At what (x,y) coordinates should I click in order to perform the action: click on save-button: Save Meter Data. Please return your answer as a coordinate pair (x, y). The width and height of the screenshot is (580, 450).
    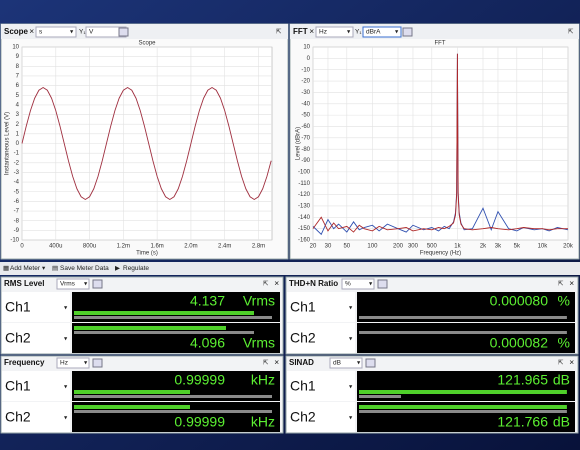
    Looking at the image, I should click on (84, 268).